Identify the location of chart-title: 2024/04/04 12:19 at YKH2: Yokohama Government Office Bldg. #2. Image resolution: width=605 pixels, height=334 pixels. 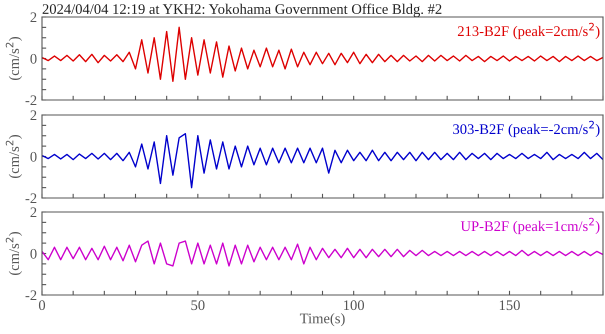
(242, 10).